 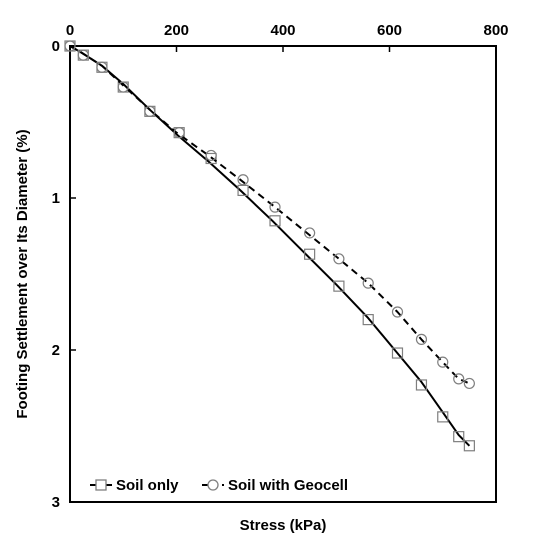 What do you see at coordinates (101, 485) in the screenshot?
I see `legend-marker-soil-only` at bounding box center [101, 485].